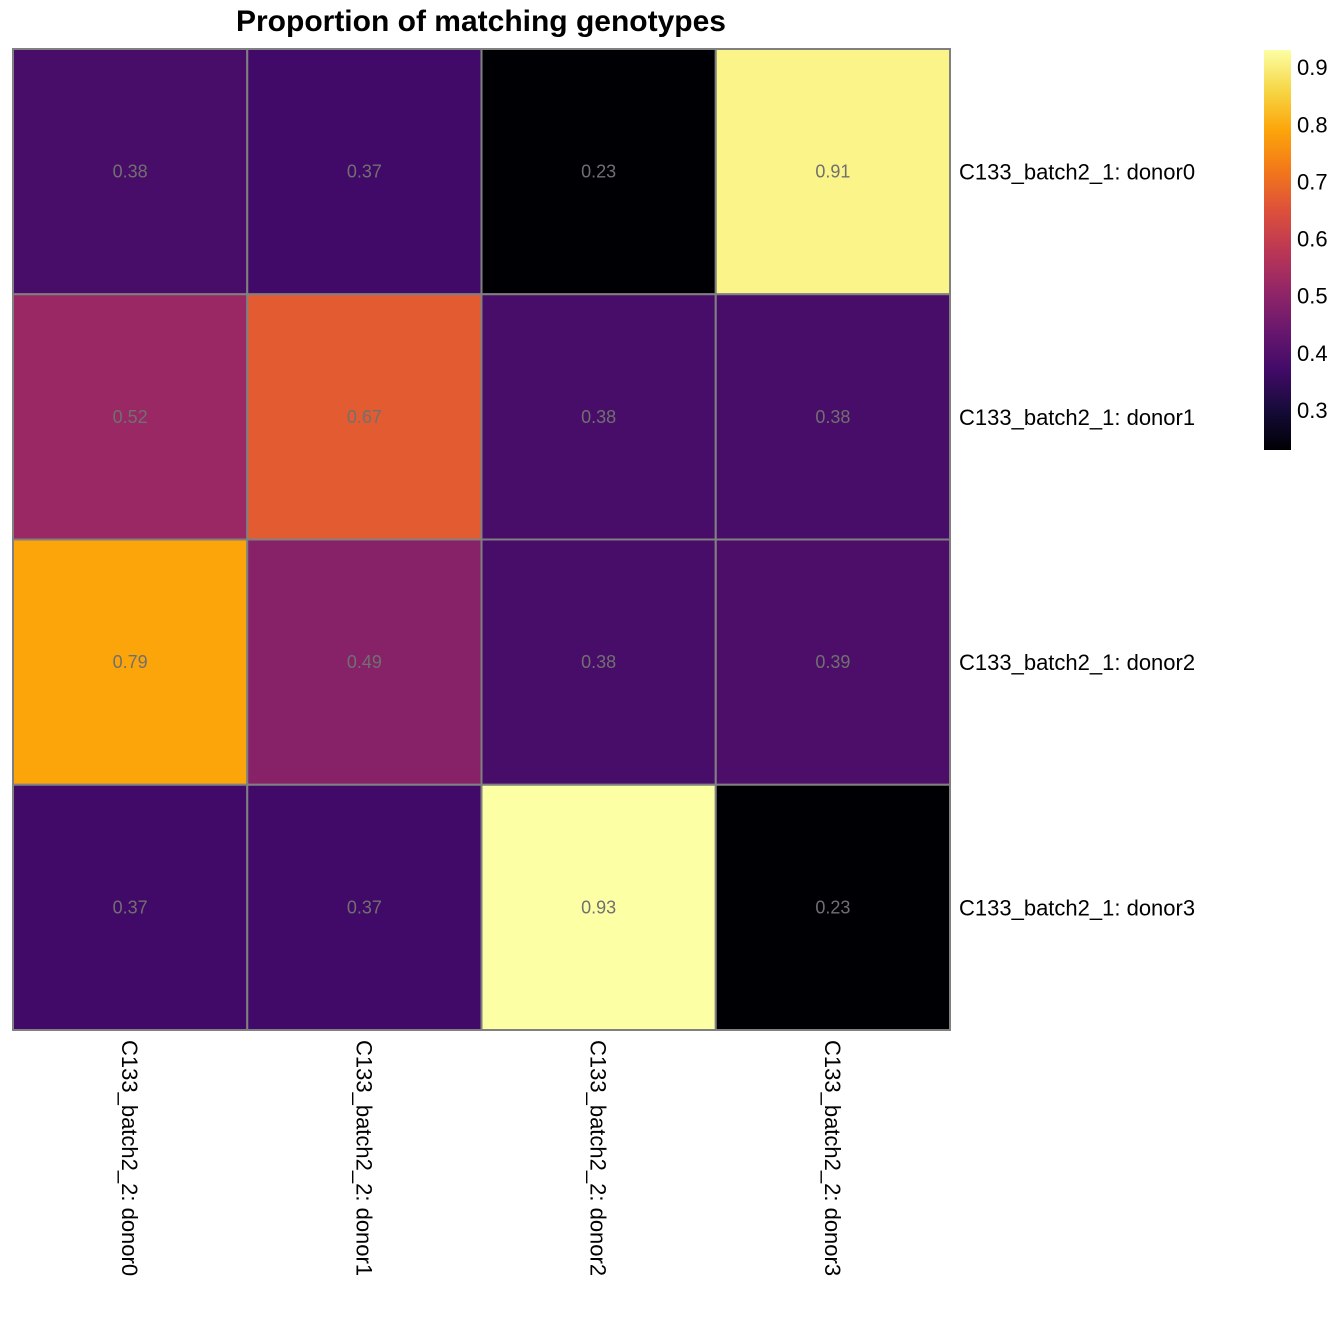 Image resolution: width=1344 pixels, height=1344 pixels. Describe the element at coordinates (598, 1158) in the screenshot. I see `column-label: C133_batch2_2: donor2` at that location.